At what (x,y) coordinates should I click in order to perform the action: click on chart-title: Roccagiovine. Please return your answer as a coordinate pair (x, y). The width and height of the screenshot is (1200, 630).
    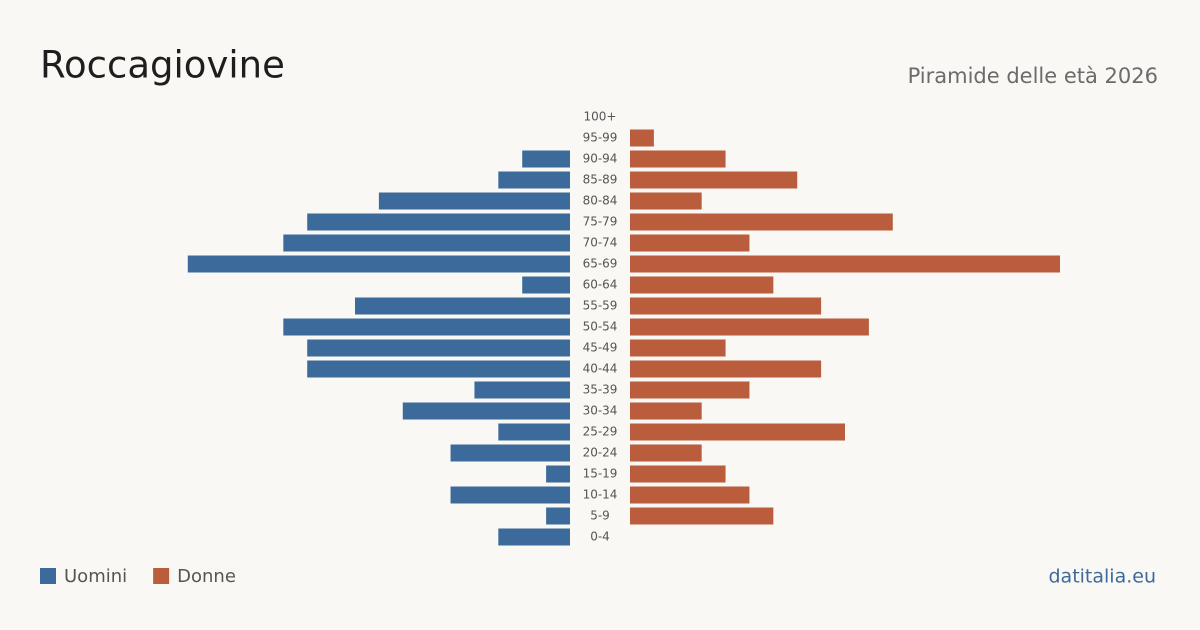
    Looking at the image, I should click on (162, 65).